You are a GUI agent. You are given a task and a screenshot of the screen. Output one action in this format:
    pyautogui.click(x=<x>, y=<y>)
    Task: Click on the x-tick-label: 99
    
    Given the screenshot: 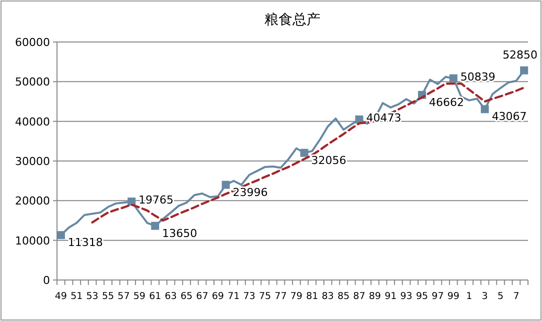 What is the action you would take?
    pyautogui.click(x=453, y=296)
    